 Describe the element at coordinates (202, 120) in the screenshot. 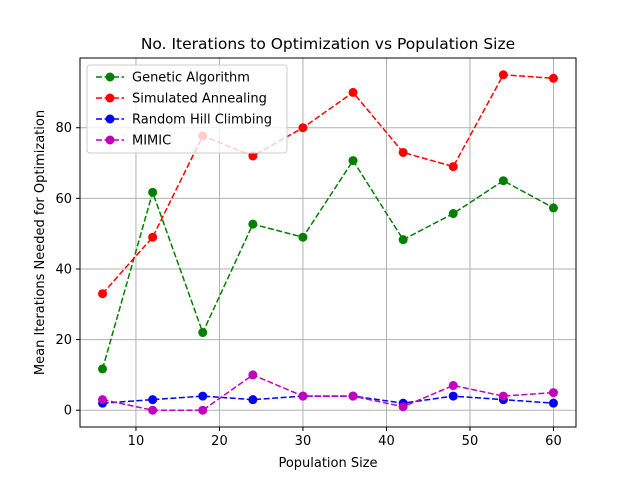

I see `legend-label: Random Hill Climbing` at that location.